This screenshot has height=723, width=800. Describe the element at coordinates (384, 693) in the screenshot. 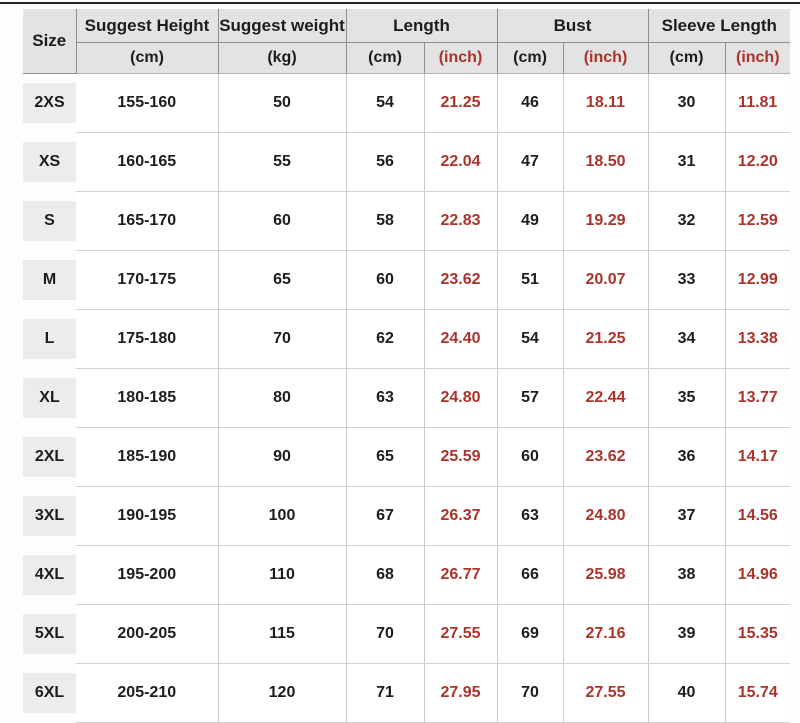

I see `cell-length-cm: 71` at that location.